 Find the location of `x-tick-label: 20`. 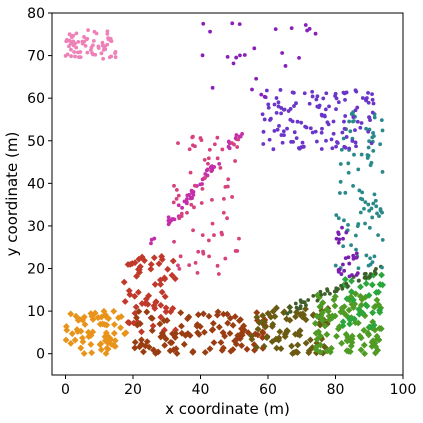

x-tick-label: 20 is located at coordinates (133, 390).